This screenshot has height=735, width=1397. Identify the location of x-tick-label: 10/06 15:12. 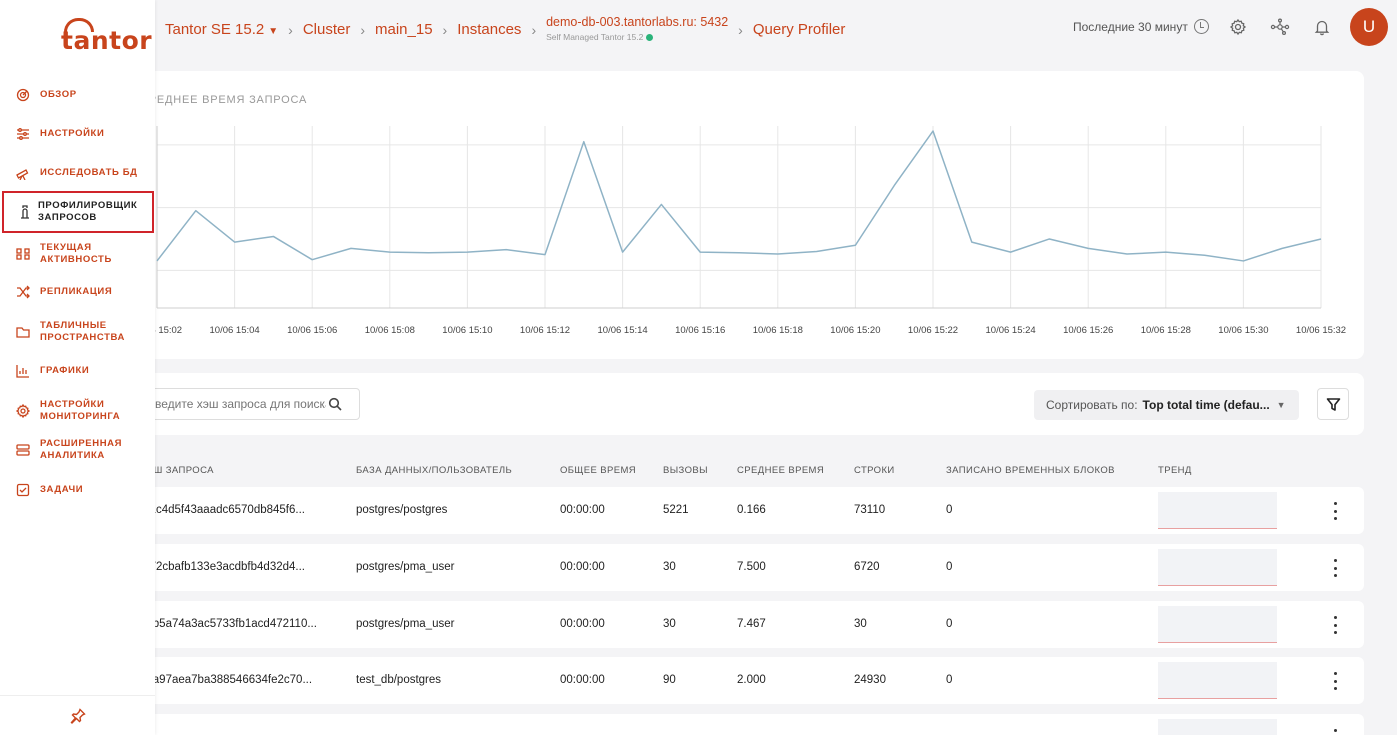
(545, 330).